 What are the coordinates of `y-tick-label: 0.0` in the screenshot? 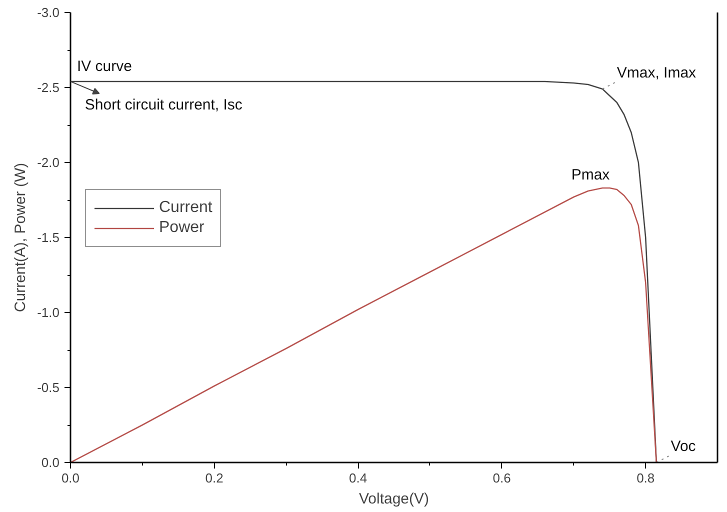 It's located at (50, 462).